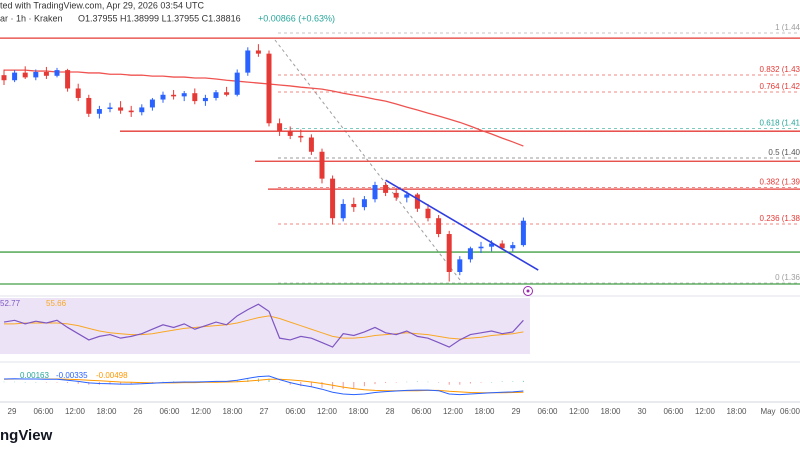 The height and width of the screenshot is (455, 800). I want to click on logo: ngView, so click(26, 435).